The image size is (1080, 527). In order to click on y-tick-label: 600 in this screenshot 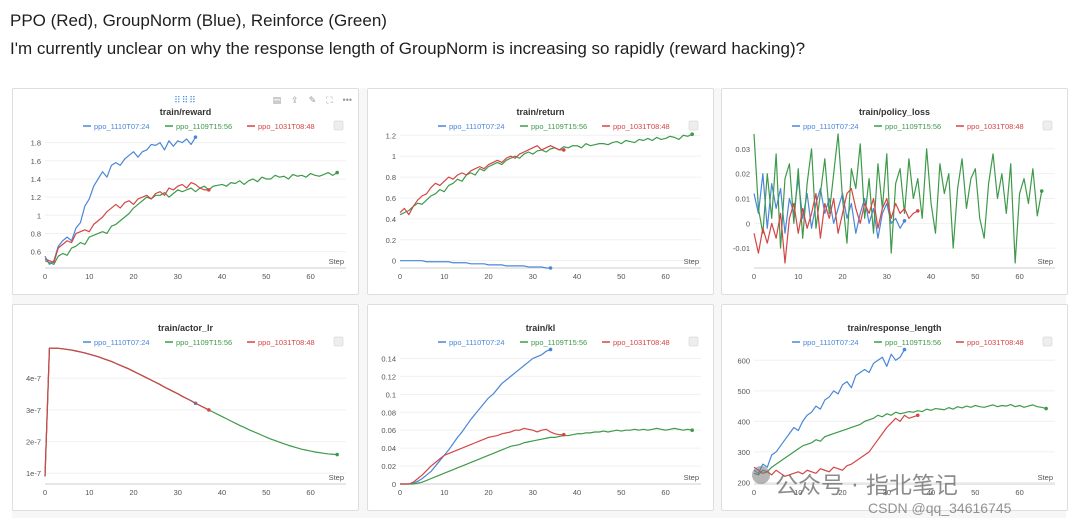, I will do `click(743, 360)`.